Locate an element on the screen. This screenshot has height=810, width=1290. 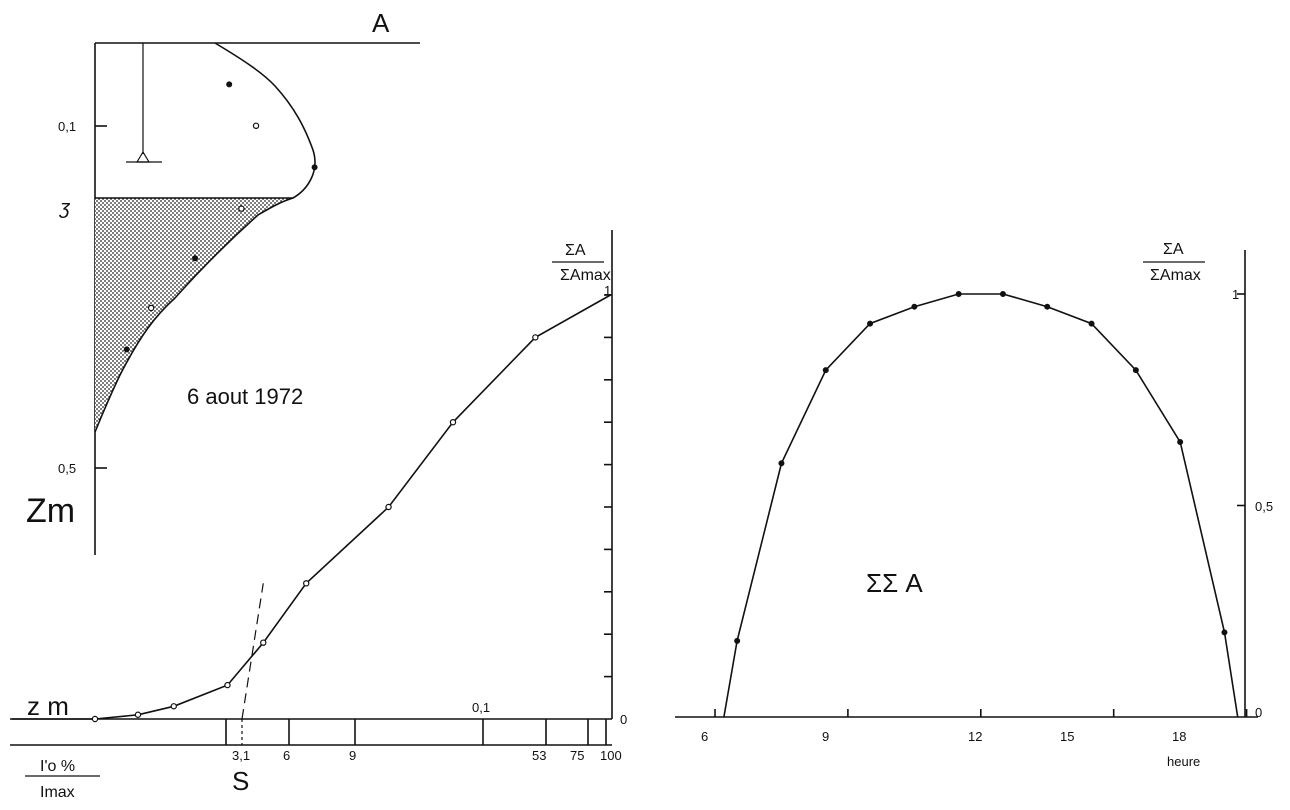
profile-z-marker: ʒ is located at coordinates (64, 208).